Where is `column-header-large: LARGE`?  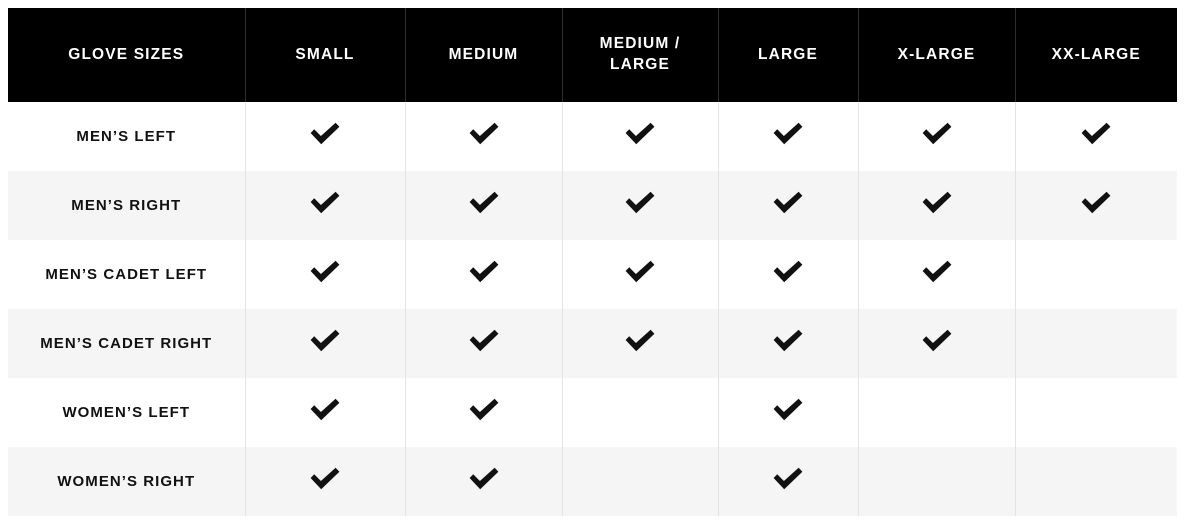 column-header-large: LARGE is located at coordinates (788, 55).